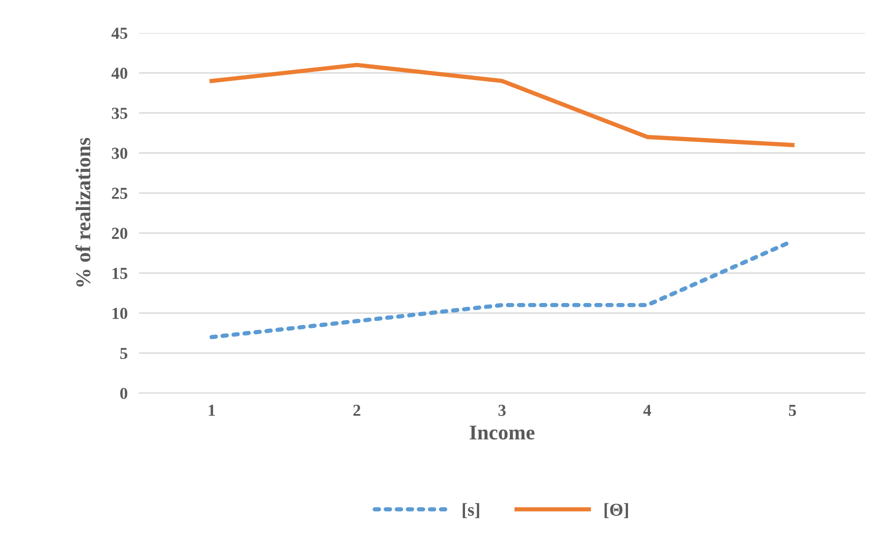 The height and width of the screenshot is (540, 880). I want to click on y-tick-label: 0, so click(124, 394).